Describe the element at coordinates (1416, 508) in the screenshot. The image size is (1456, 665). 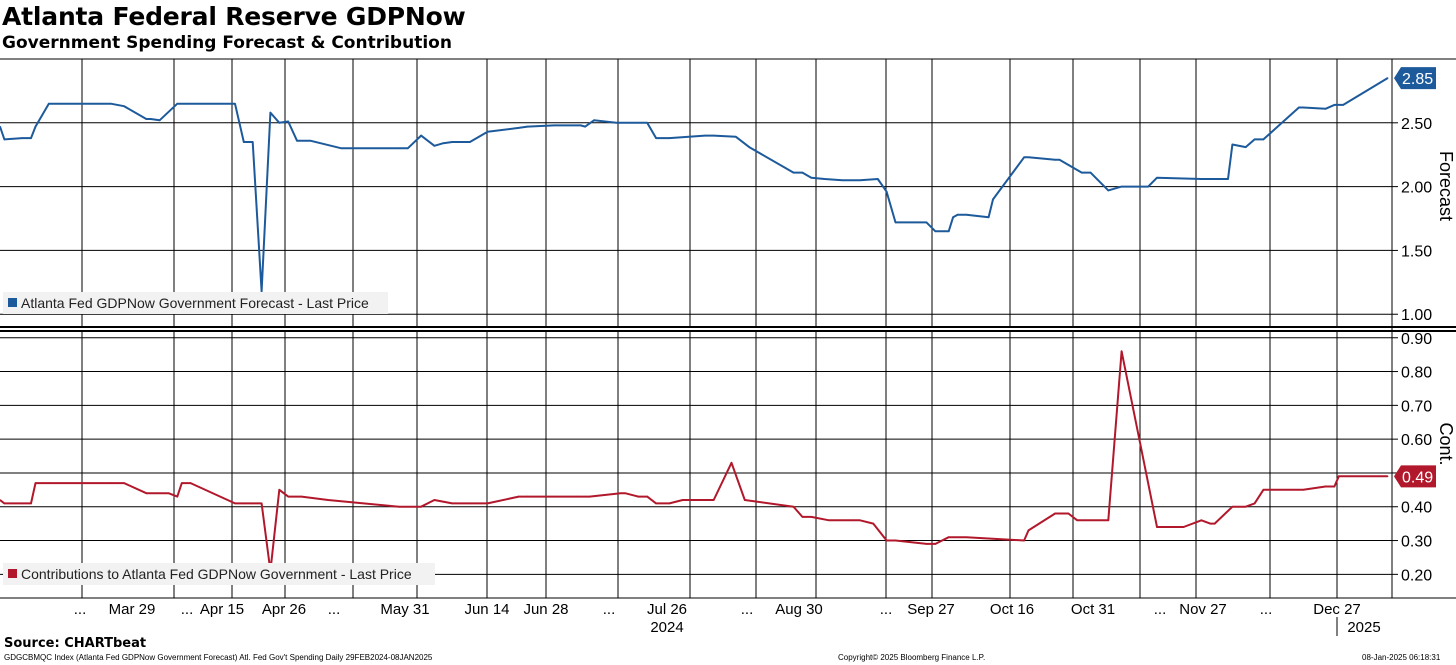
I see `contribution-y-tick-label: 0.40` at that location.